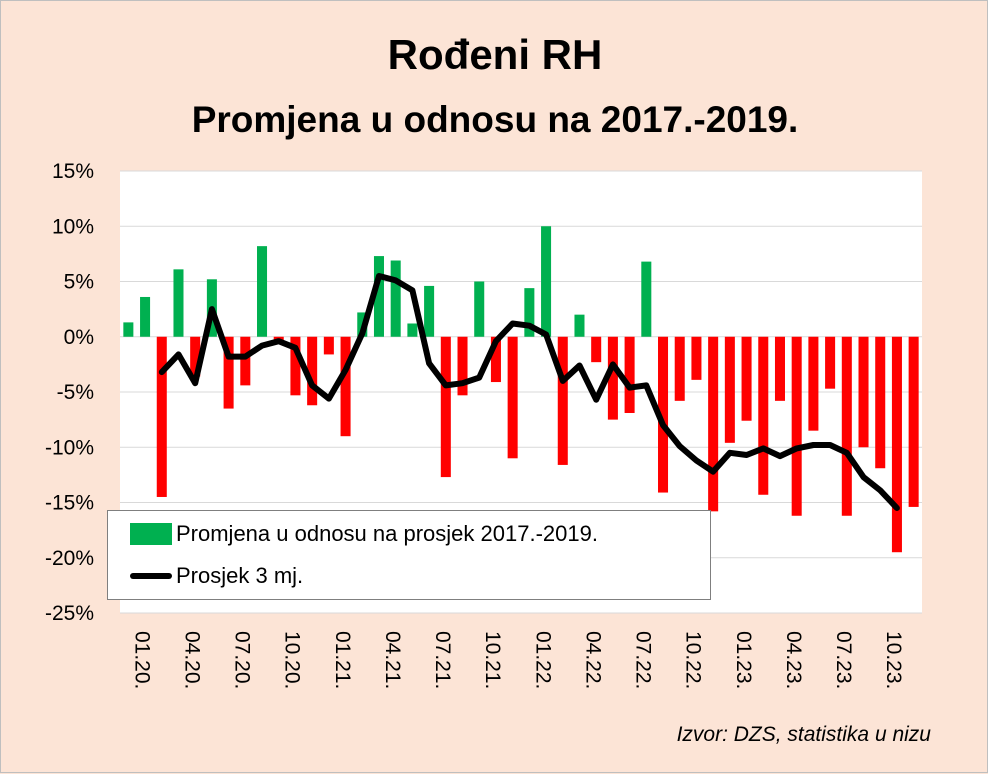  I want to click on legend-swatch-line, so click(151, 576).